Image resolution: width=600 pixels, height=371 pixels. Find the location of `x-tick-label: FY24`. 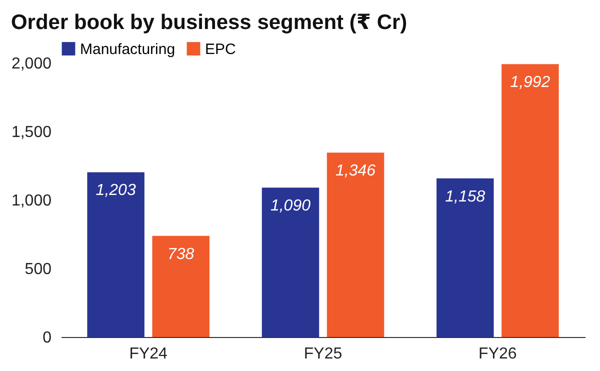

x-tick-label: FY24 is located at coordinates (148, 354).